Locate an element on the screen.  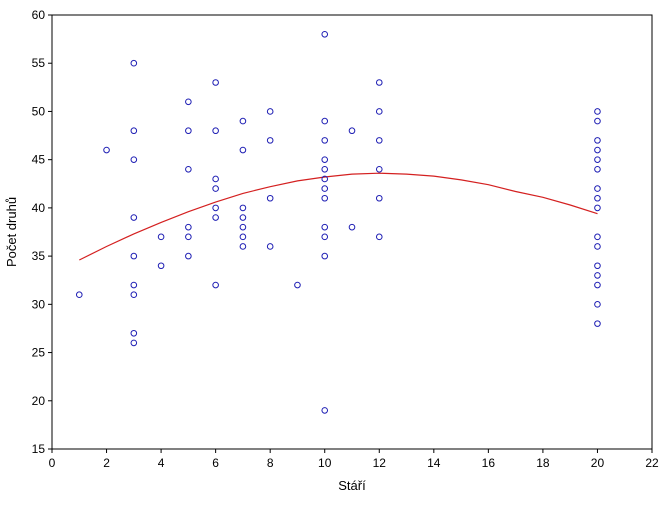
y-tick-label: 25 is located at coordinates (39, 353).